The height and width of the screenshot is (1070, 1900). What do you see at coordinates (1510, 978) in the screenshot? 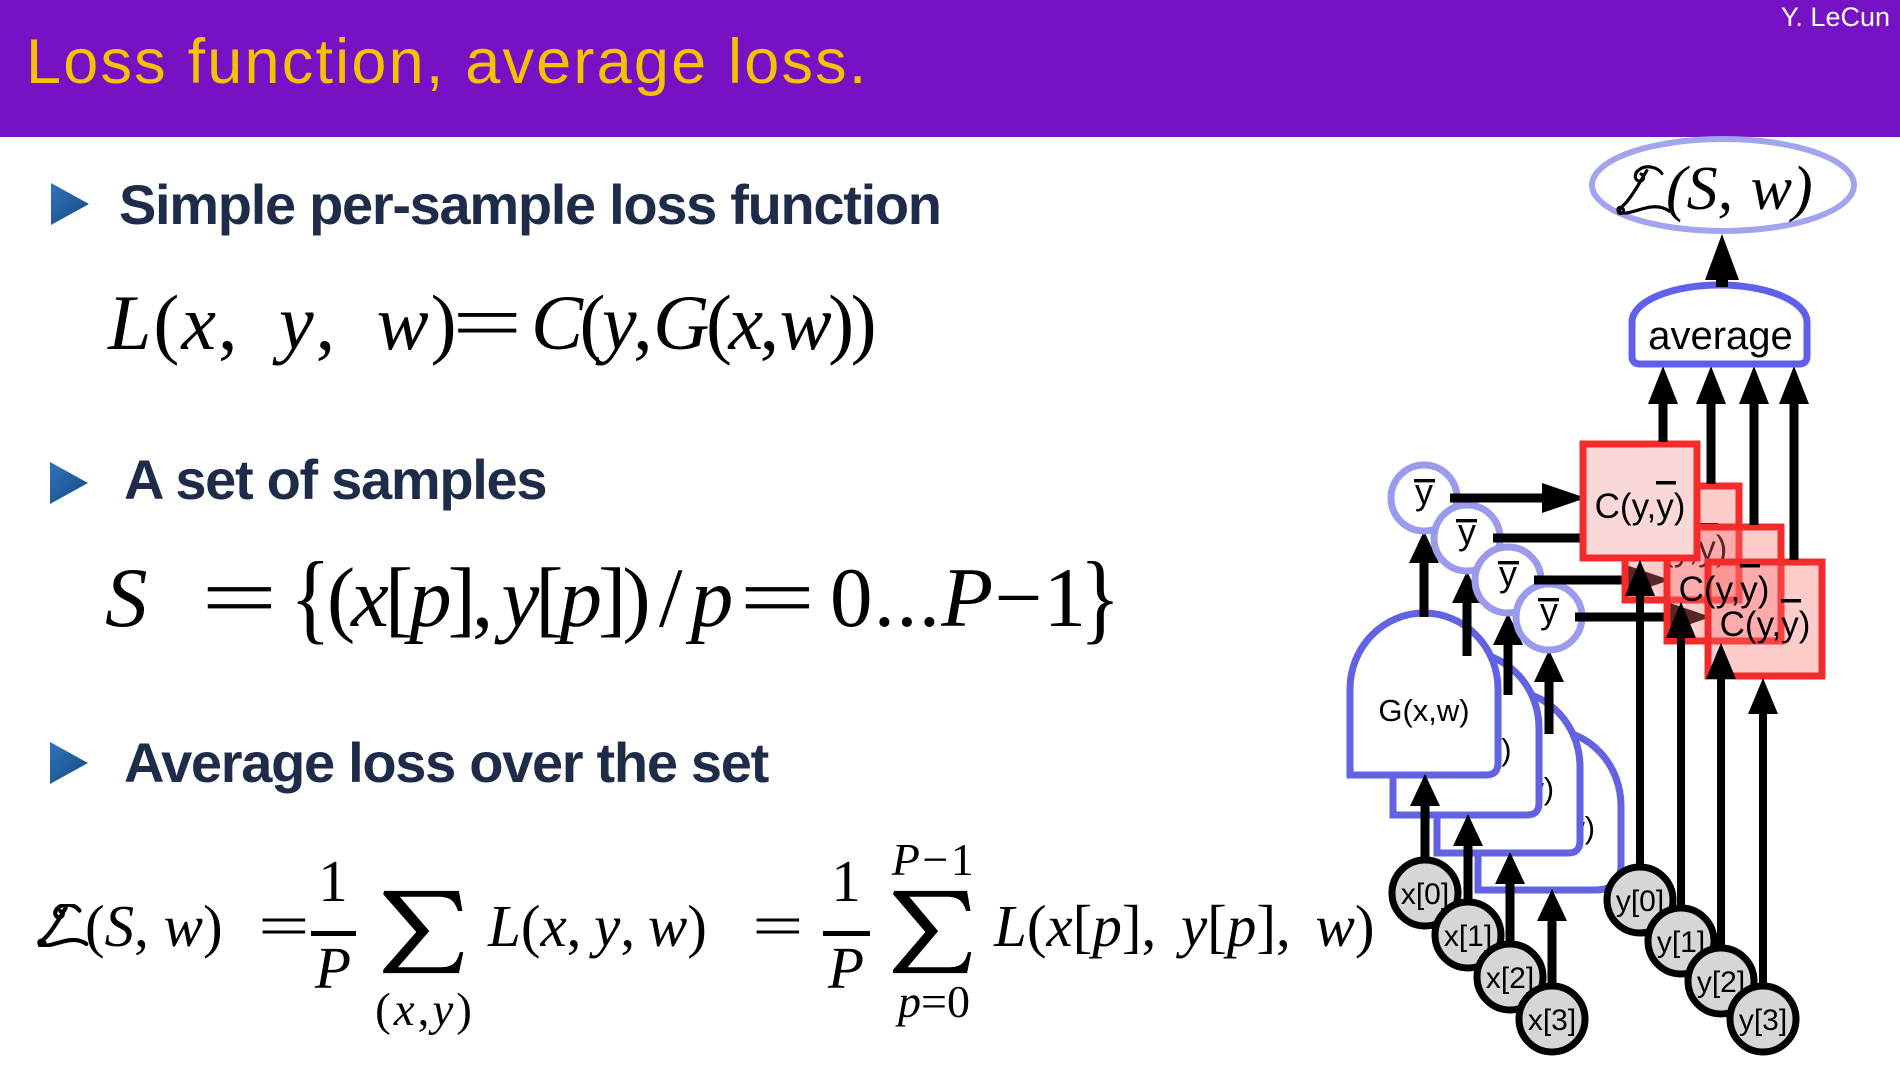
I see `svg-text: x[2]` at bounding box center [1510, 978].